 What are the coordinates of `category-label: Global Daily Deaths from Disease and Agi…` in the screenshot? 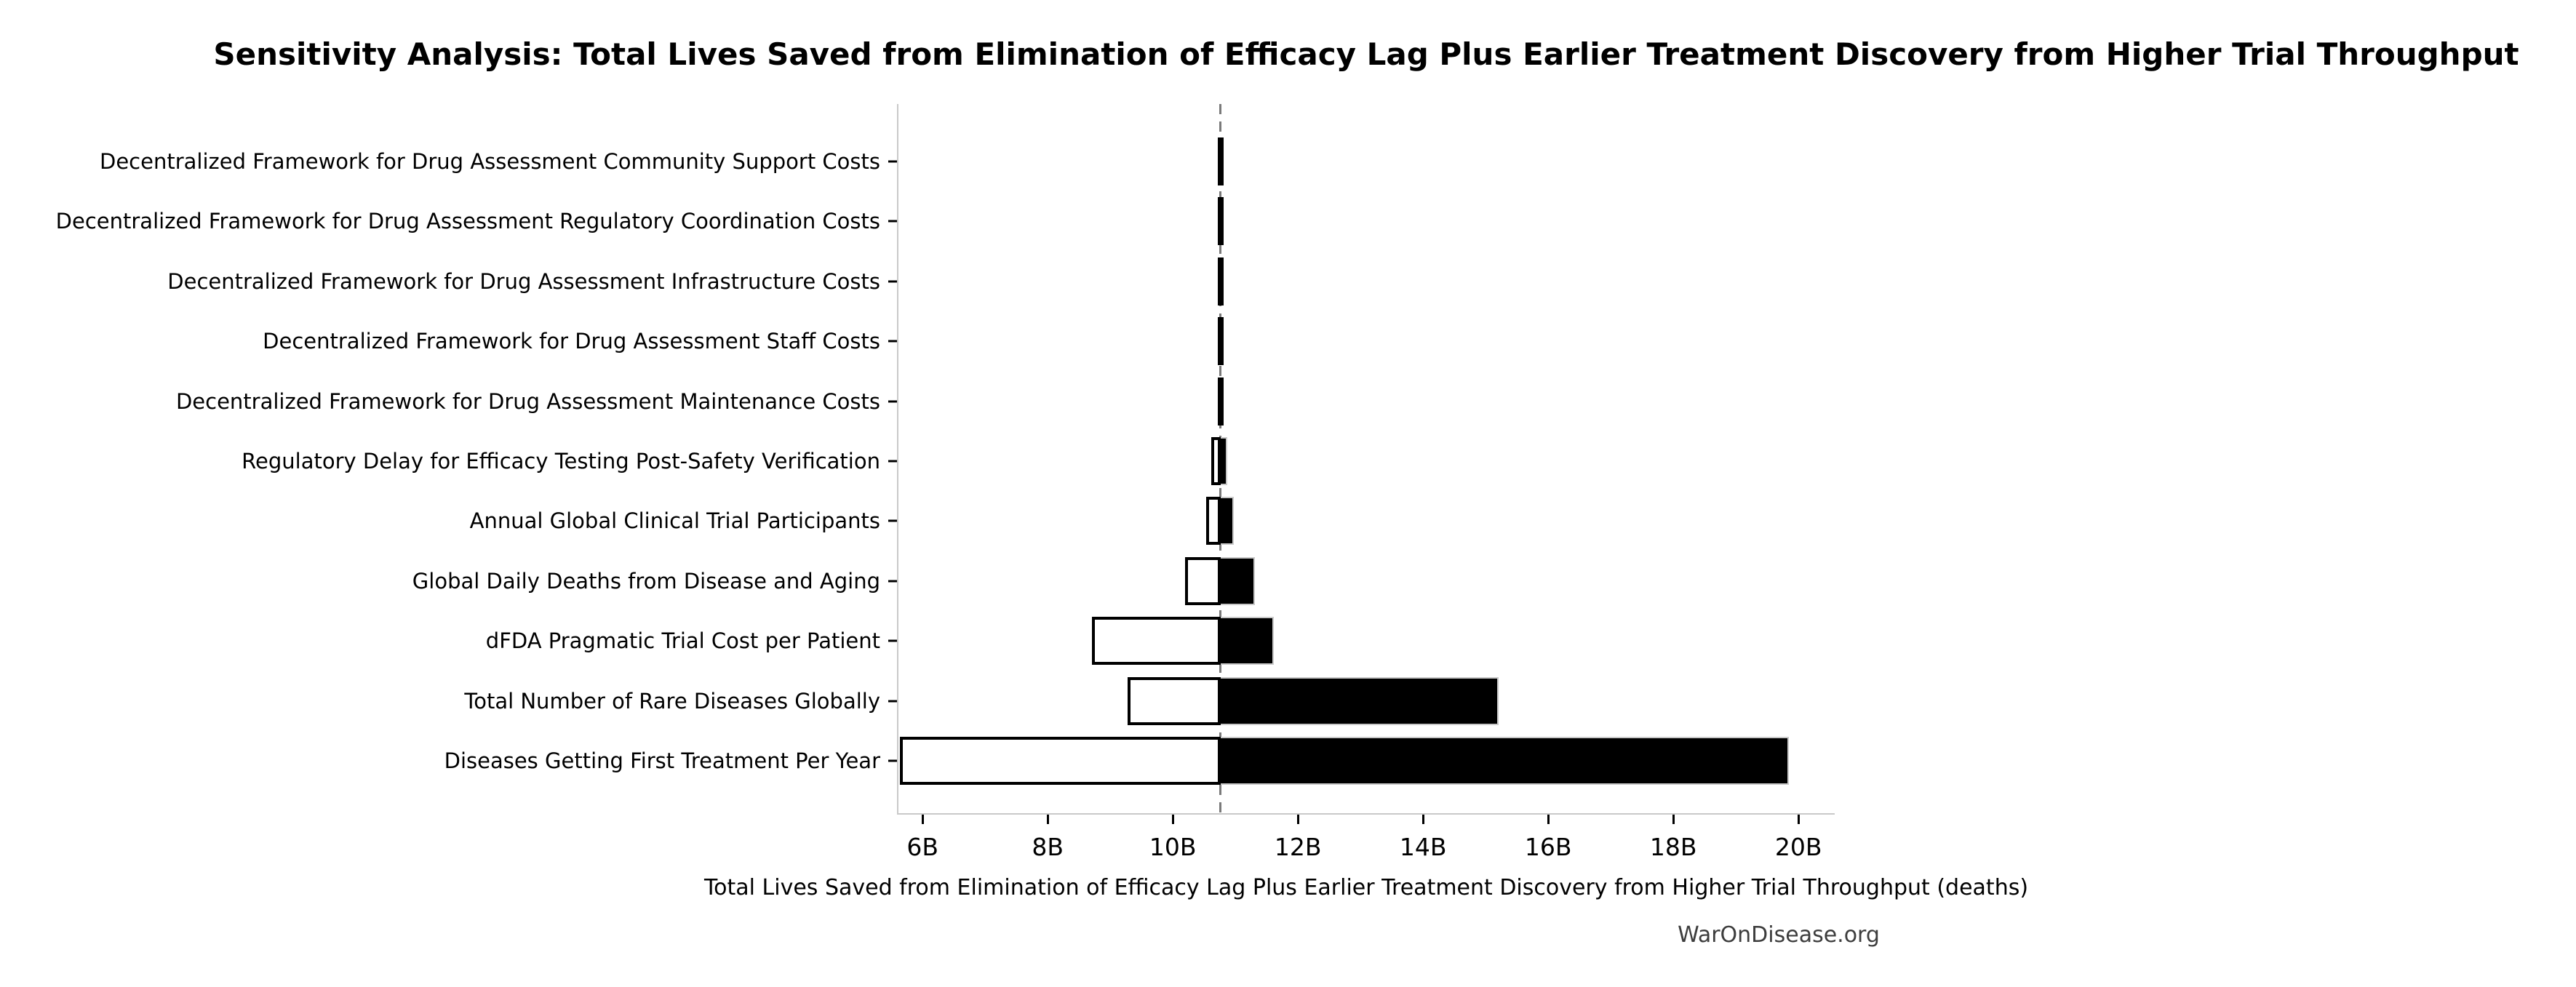 It's located at (646, 581).